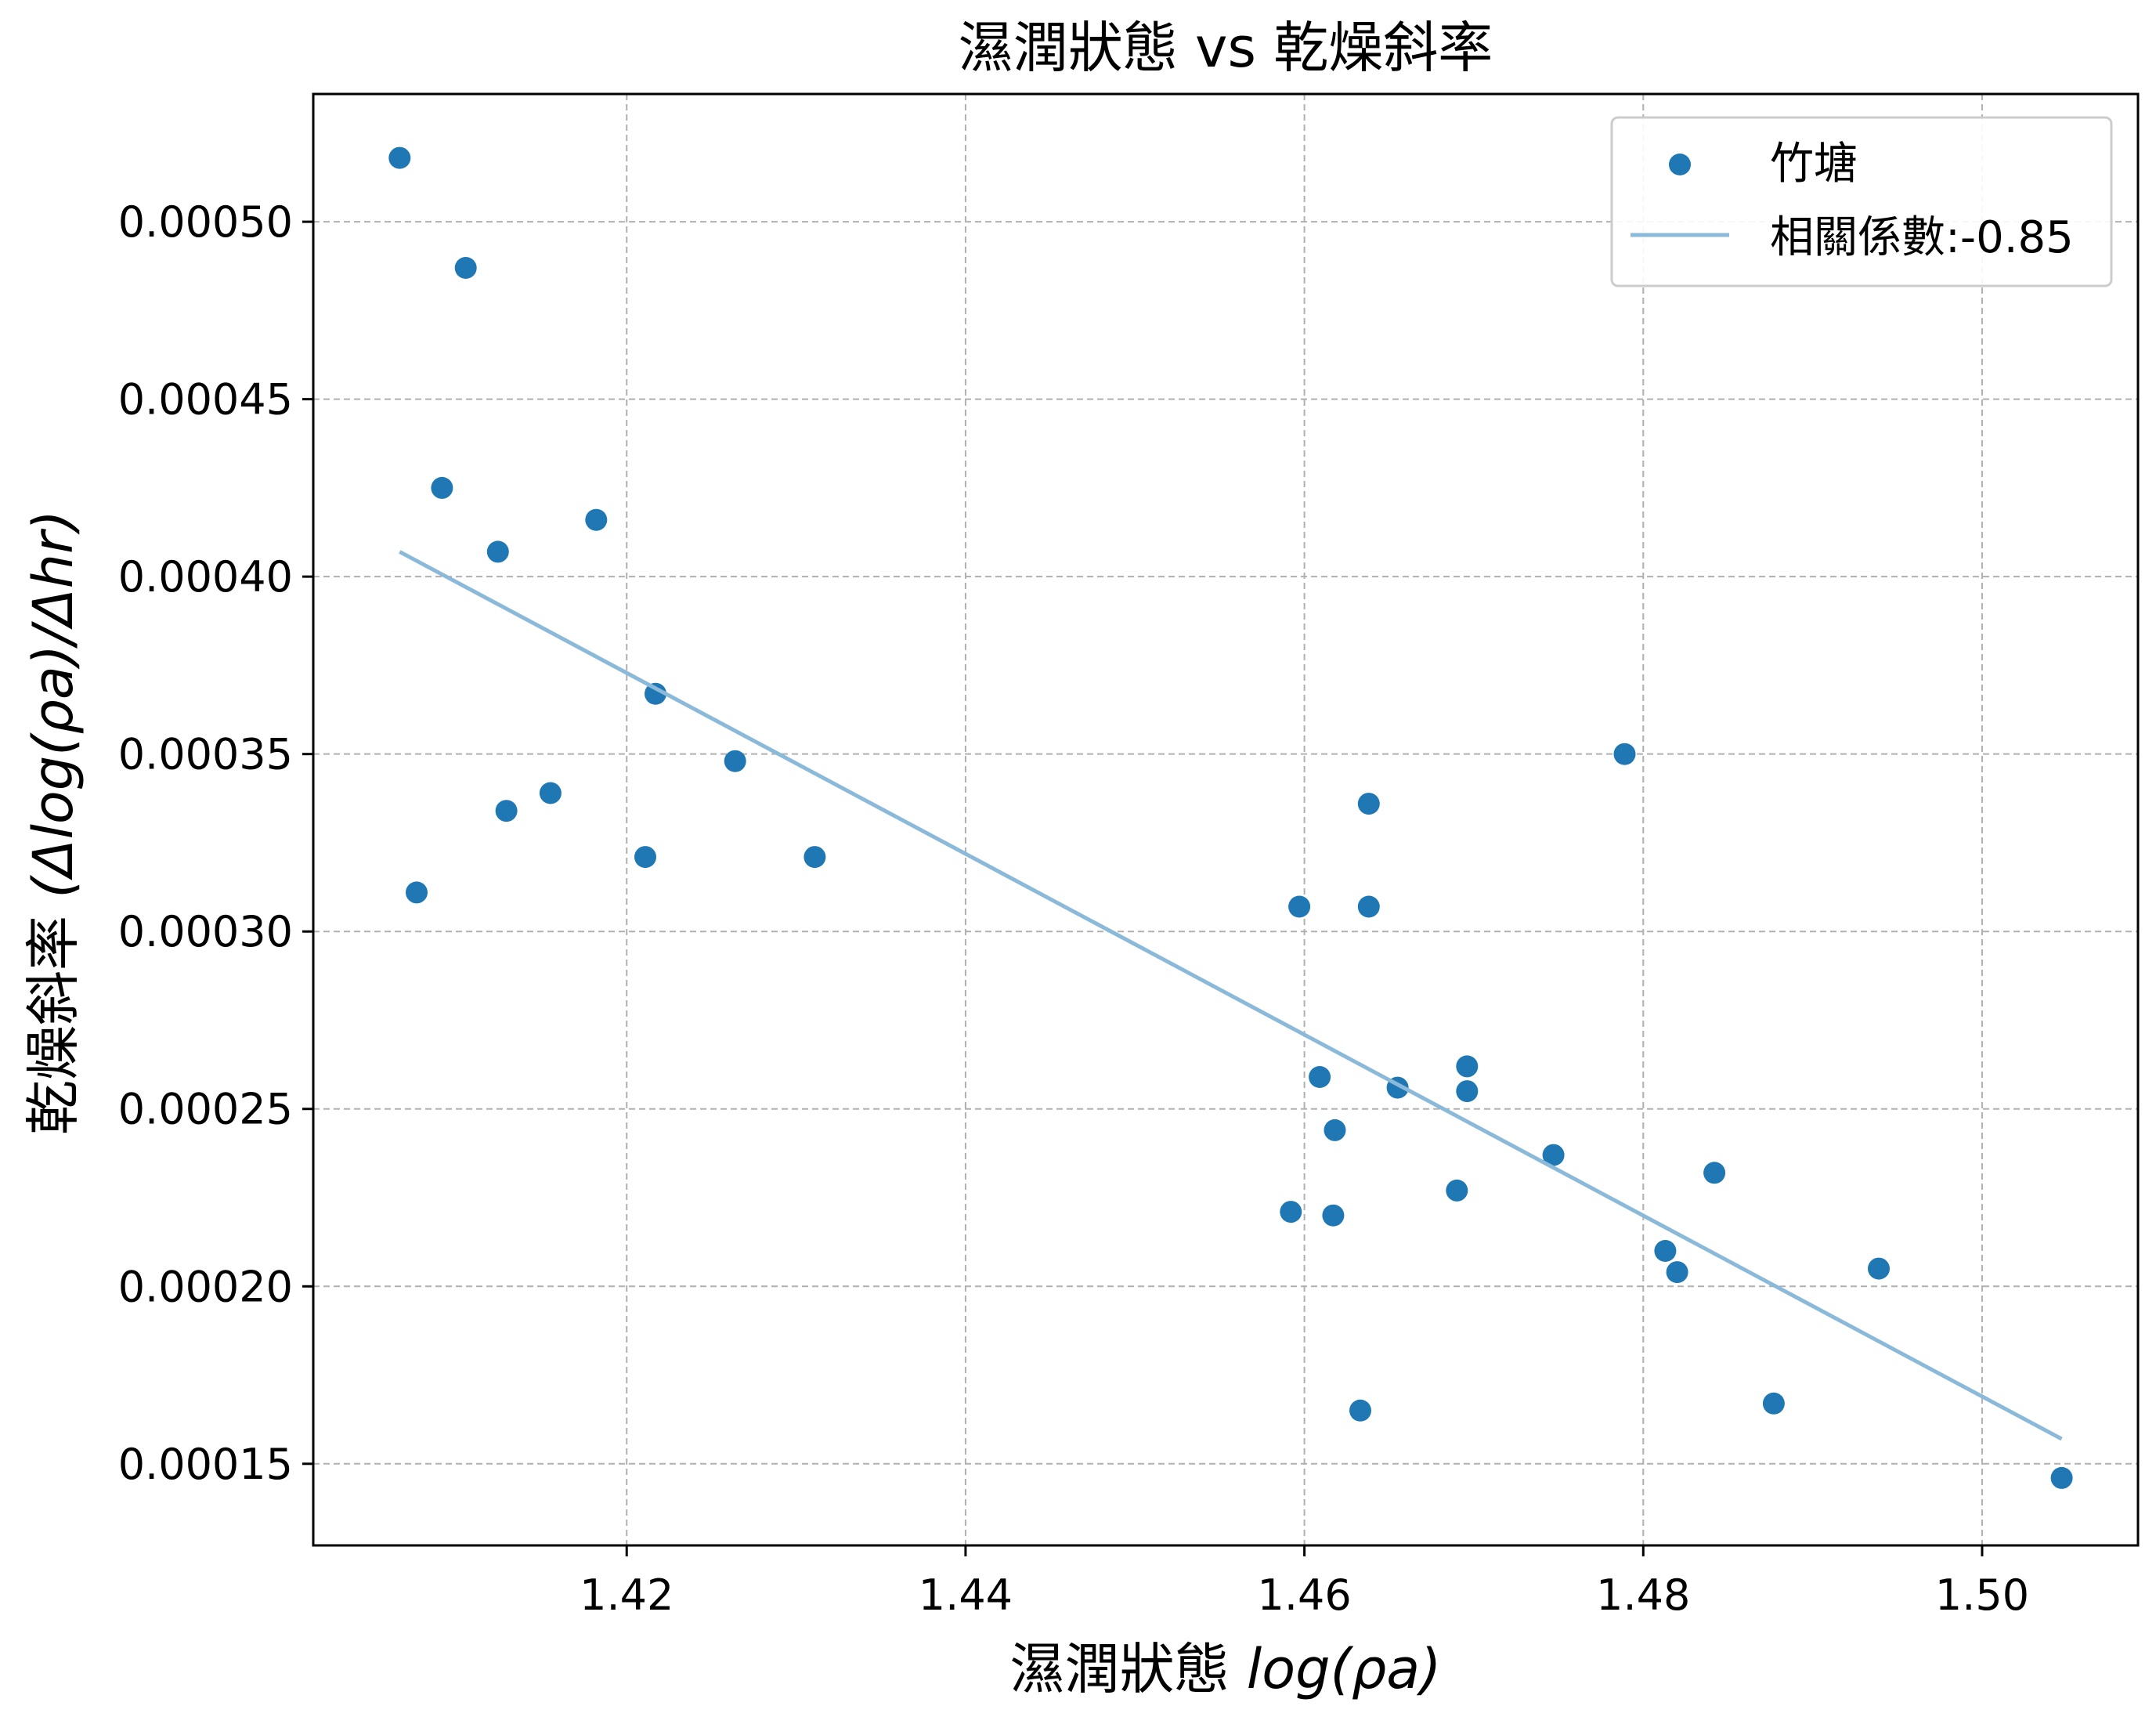  I want to click on y-tick-label: 0.00030, so click(205, 931).